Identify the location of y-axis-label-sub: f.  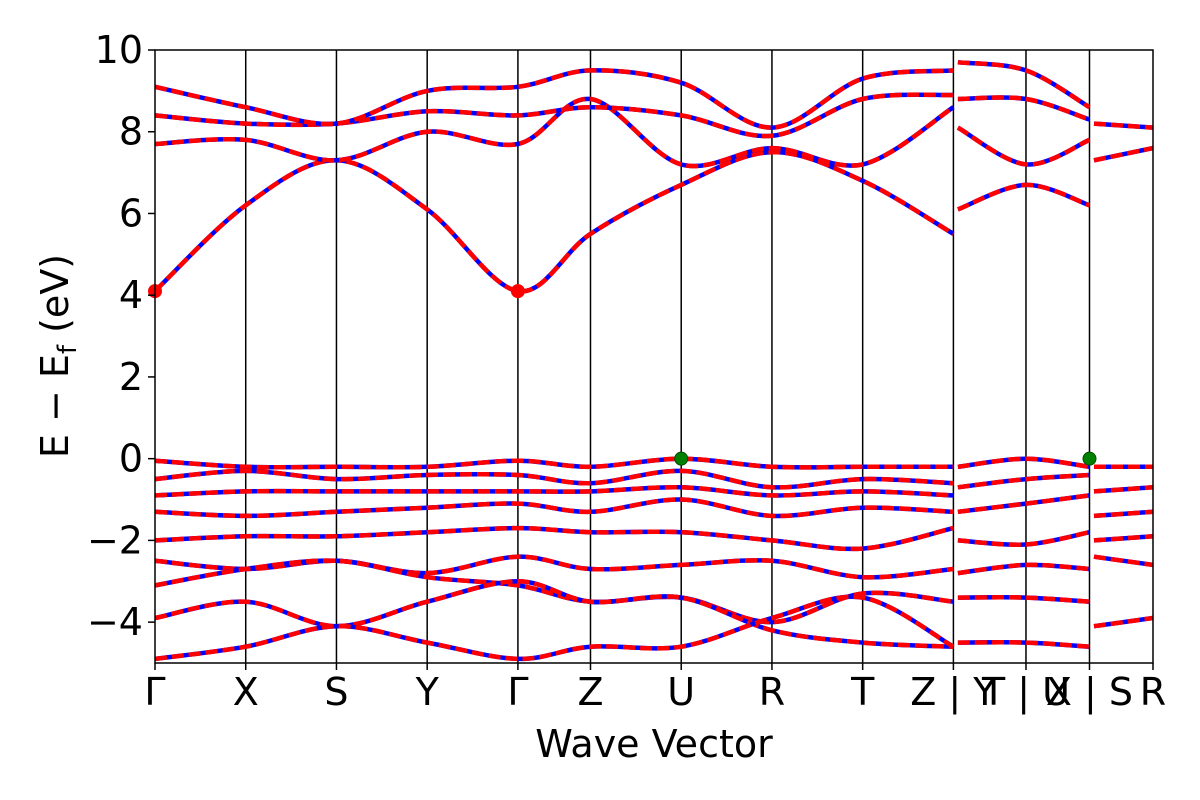
(68, 349).